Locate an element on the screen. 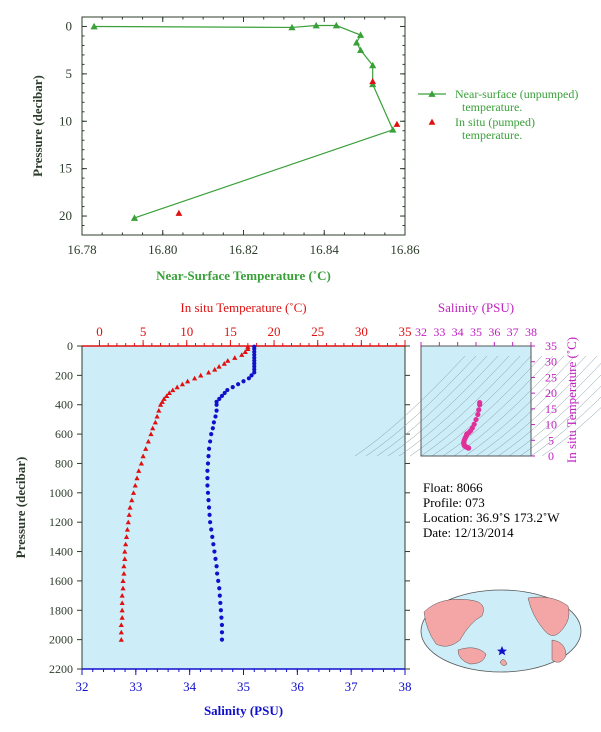 This screenshot has width=601, height=732. x-tick-label: 16.86 is located at coordinates (405, 249).